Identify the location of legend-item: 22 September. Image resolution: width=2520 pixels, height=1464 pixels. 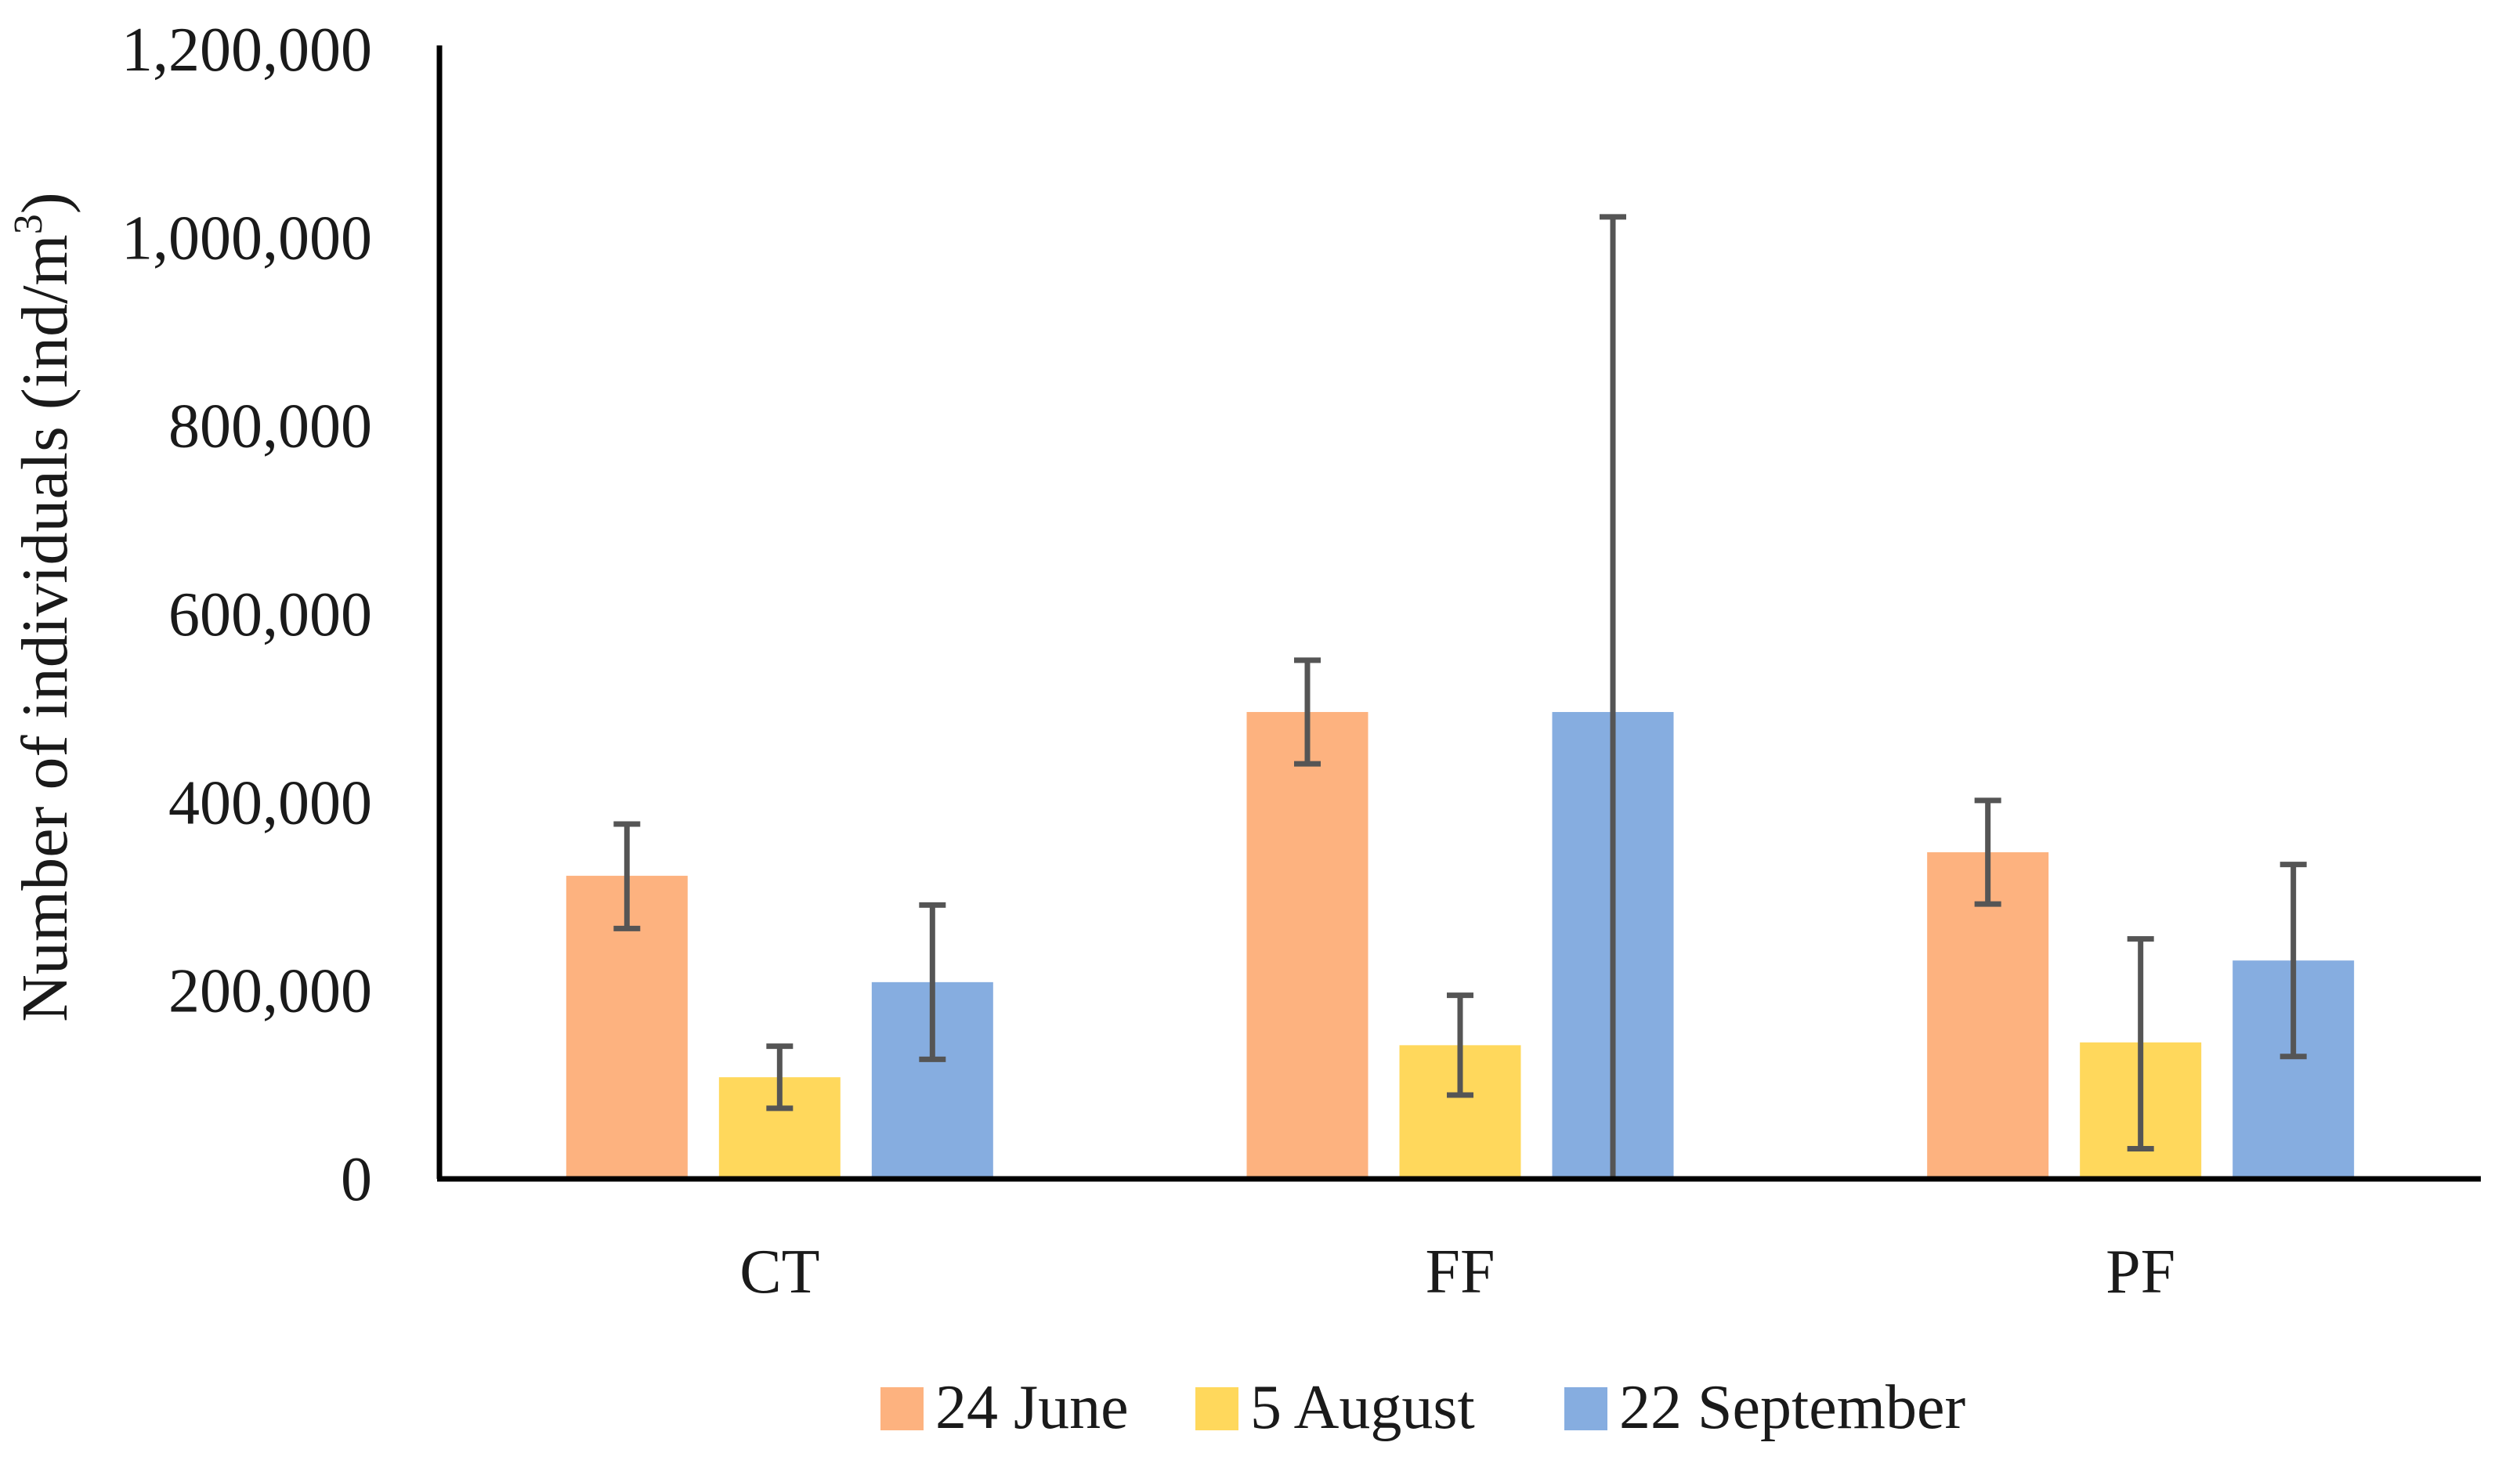
(1764, 1407).